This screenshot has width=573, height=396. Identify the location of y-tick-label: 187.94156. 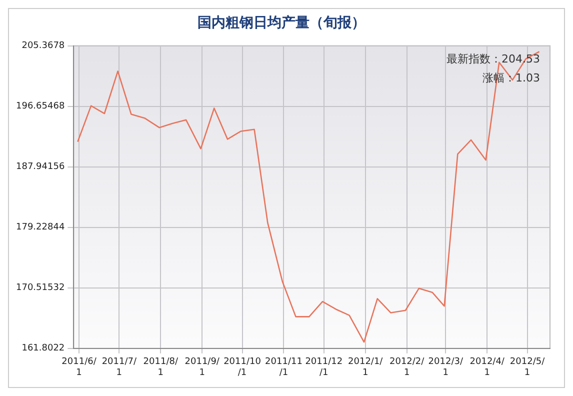
(40, 167).